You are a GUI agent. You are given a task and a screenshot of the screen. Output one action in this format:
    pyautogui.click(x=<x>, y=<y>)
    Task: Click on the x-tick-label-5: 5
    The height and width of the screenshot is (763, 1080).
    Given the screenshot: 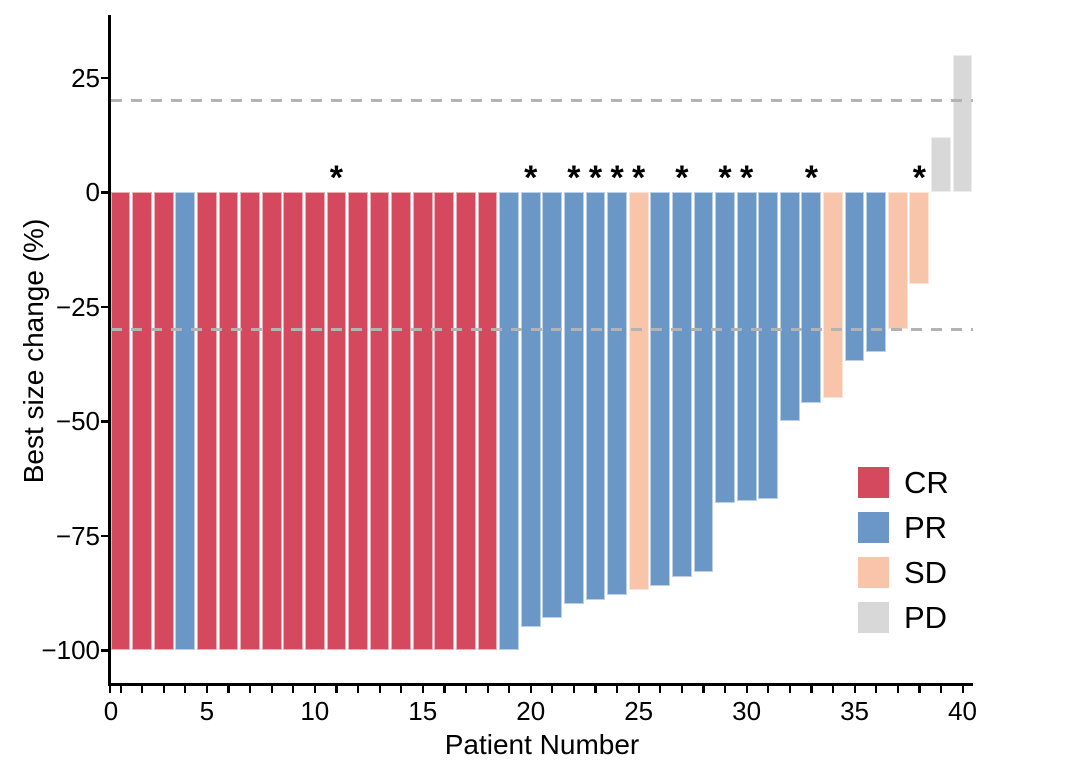 What is the action you would take?
    pyautogui.click(x=207, y=711)
    